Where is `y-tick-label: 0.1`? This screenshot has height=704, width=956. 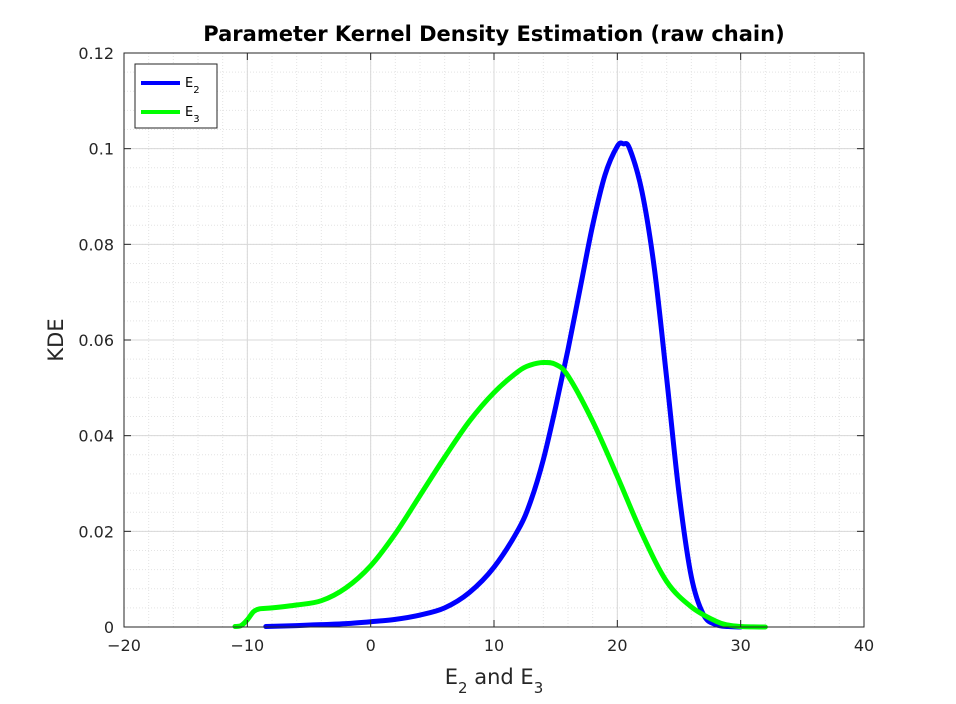
y-tick-label: 0.1 is located at coordinates (101, 149).